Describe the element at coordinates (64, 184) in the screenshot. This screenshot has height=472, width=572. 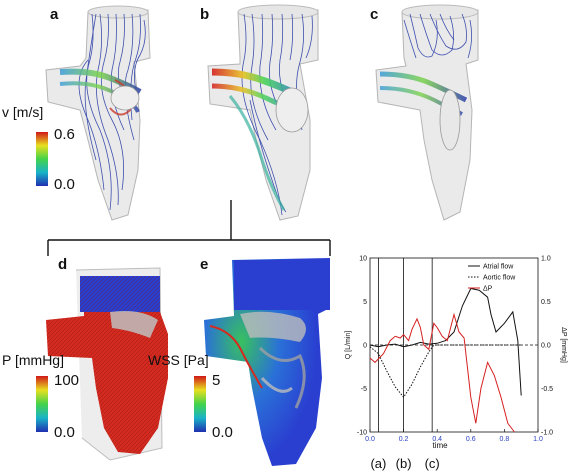
I see `velocity-colorbar-min: 0.0` at that location.